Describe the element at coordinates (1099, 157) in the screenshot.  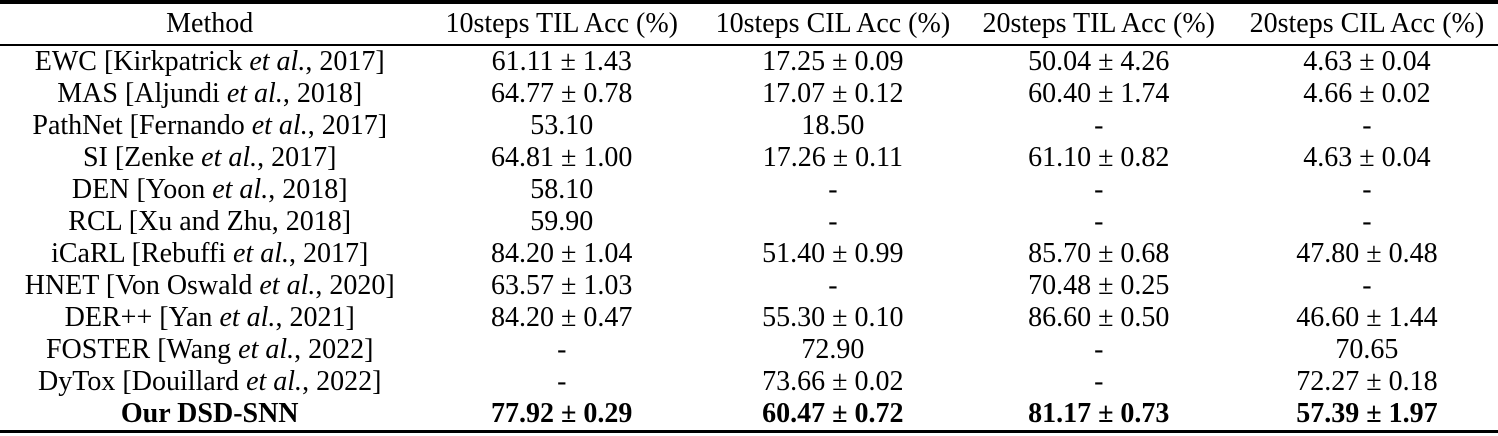
I see `value-cell-20steps-til: 61.10 ± 0.82` at that location.